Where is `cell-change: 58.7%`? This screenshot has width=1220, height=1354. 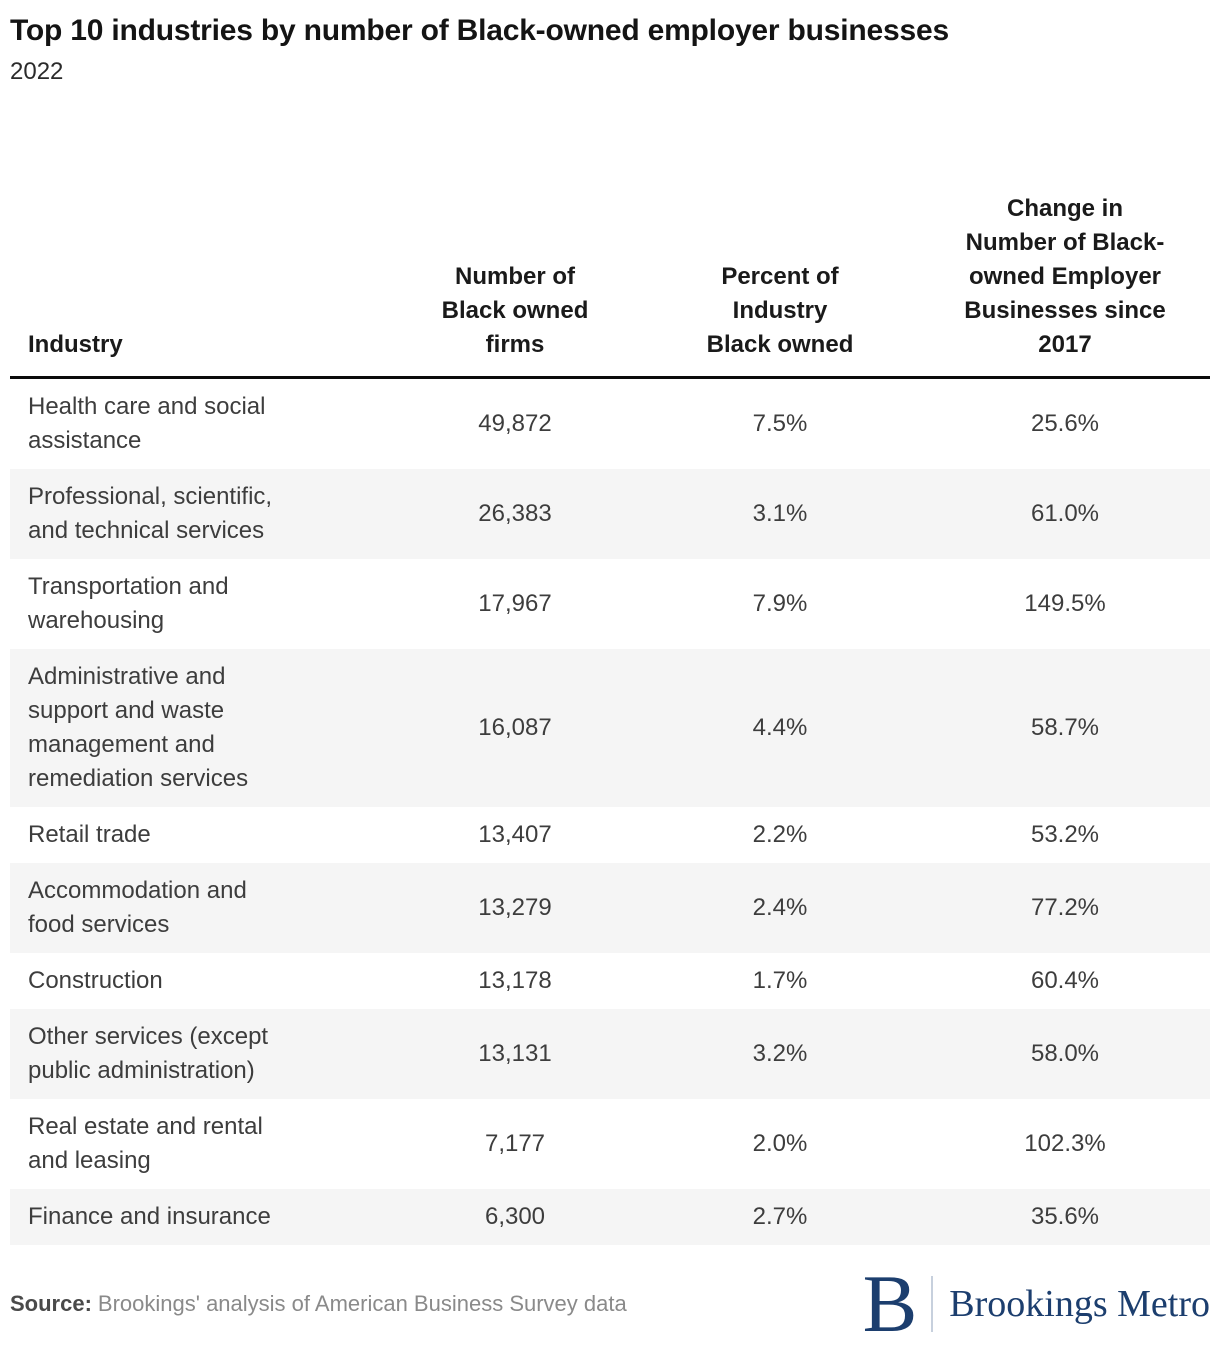 cell-change: 58.7% is located at coordinates (1065, 727).